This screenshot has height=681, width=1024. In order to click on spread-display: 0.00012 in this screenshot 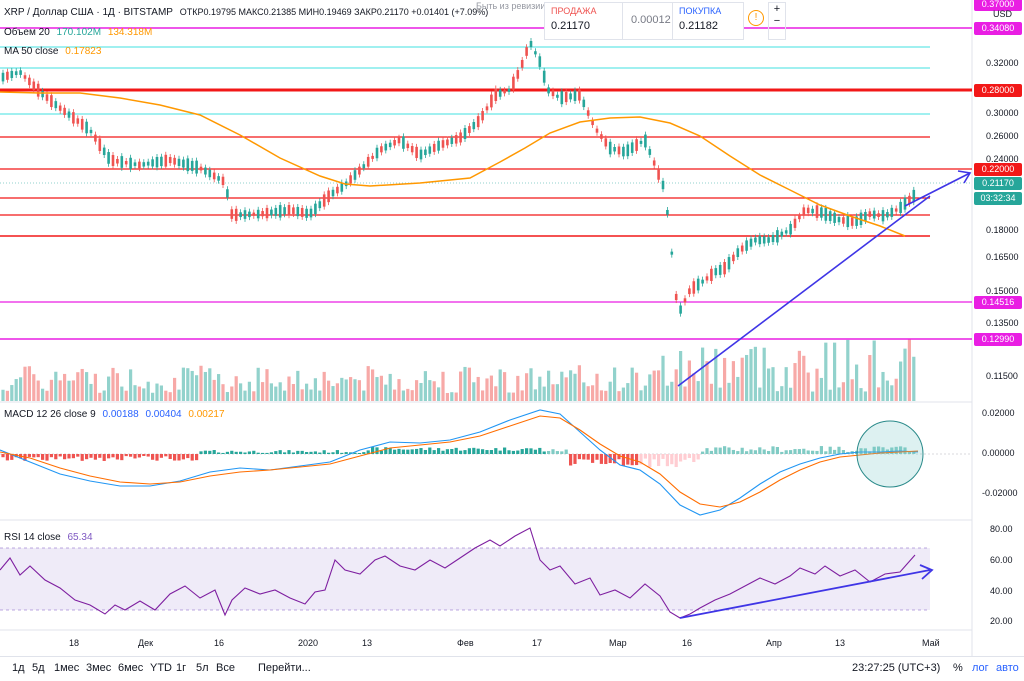, I will do `click(648, 21)`.